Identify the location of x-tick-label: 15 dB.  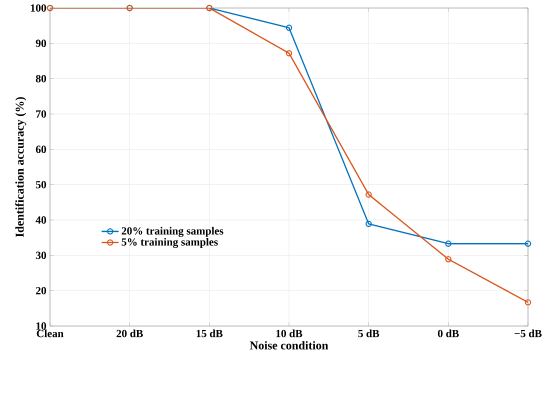
(209, 334).